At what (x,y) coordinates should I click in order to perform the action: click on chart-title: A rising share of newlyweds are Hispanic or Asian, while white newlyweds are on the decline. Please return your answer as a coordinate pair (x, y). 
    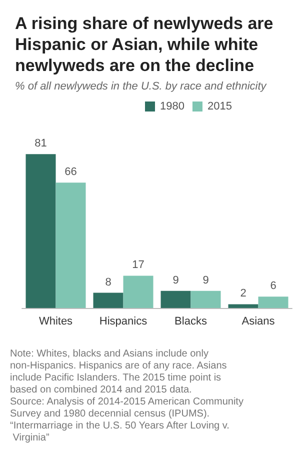
    Looking at the image, I should click on (146, 44).